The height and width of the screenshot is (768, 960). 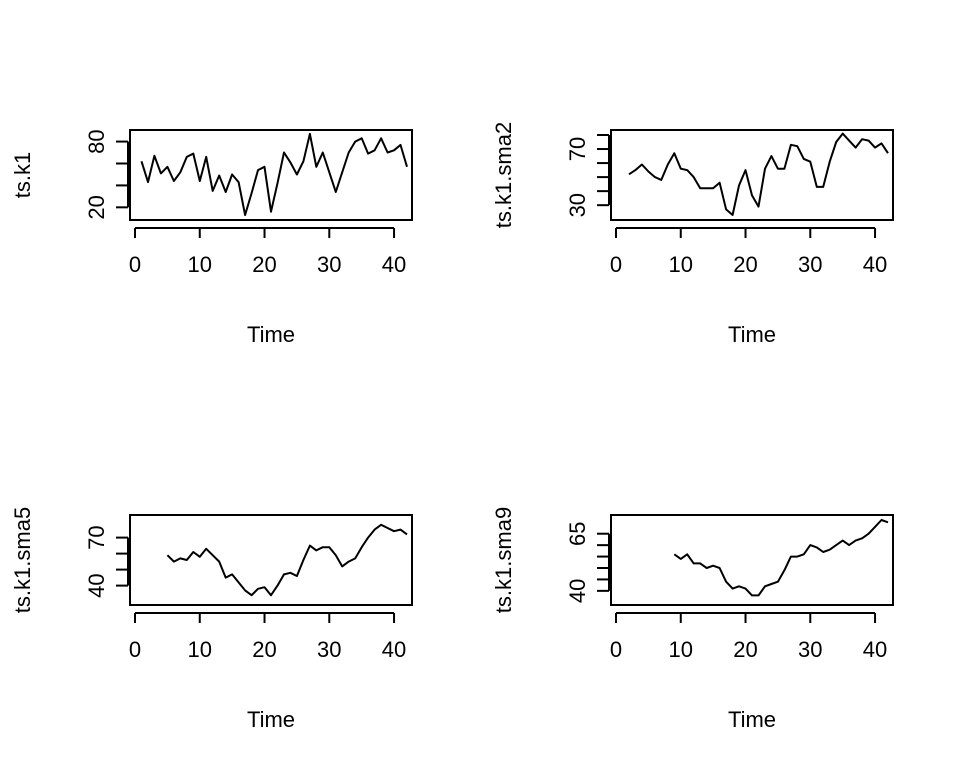 What do you see at coordinates (22, 560) in the screenshot?
I see `y-axis-label: ts.k1.sma5` at bounding box center [22, 560].